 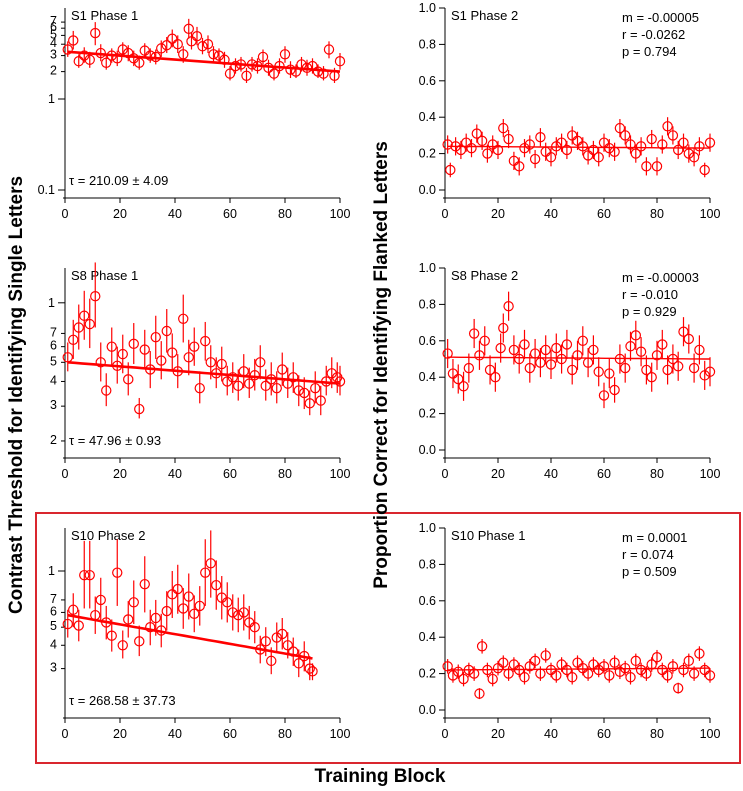 I want to click on y-tick-label: 1.0, so click(x=427, y=528).